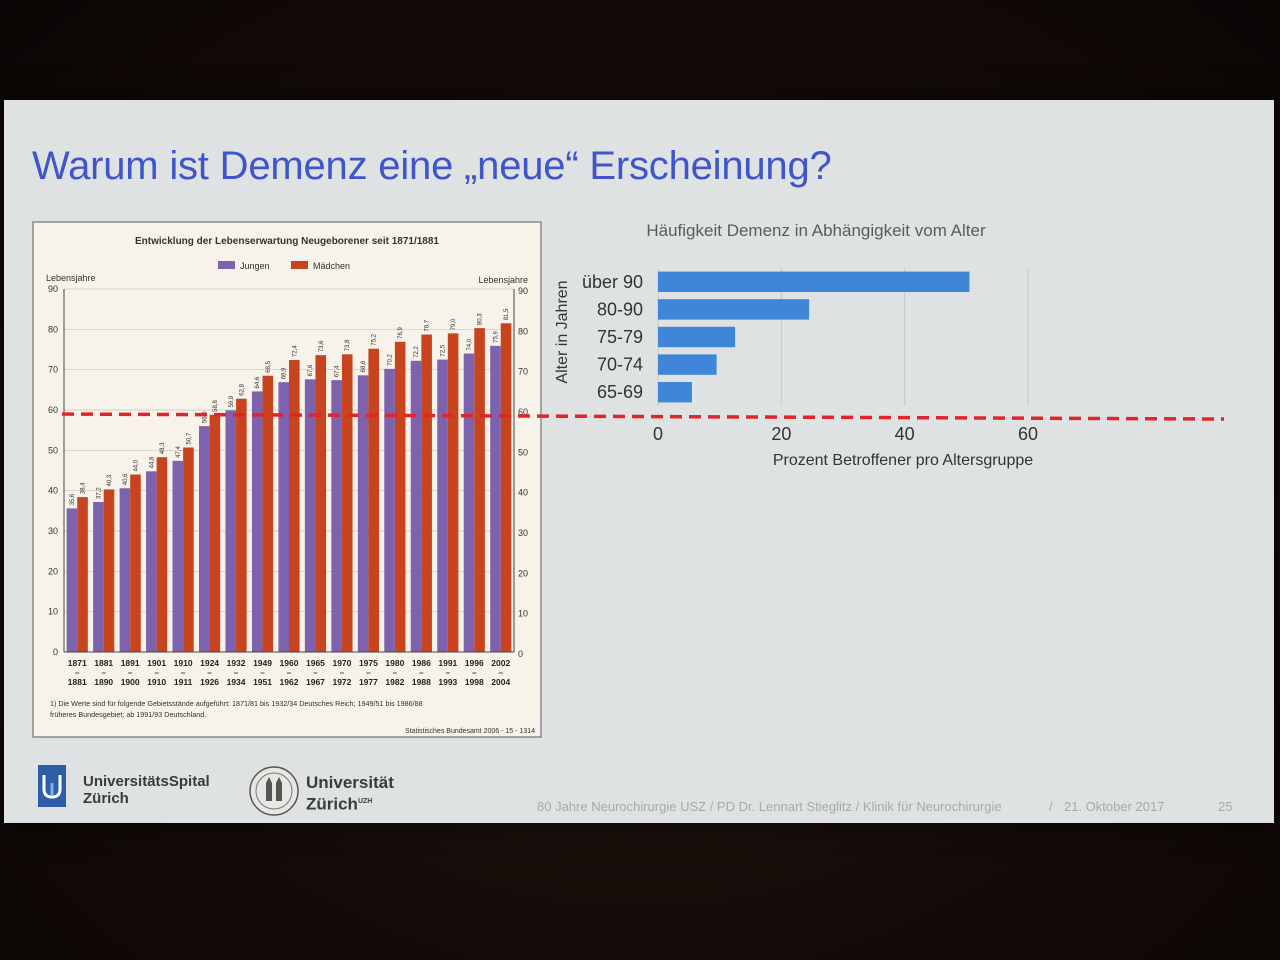  I want to click on y-tick-label-right: 90, so click(523, 291).